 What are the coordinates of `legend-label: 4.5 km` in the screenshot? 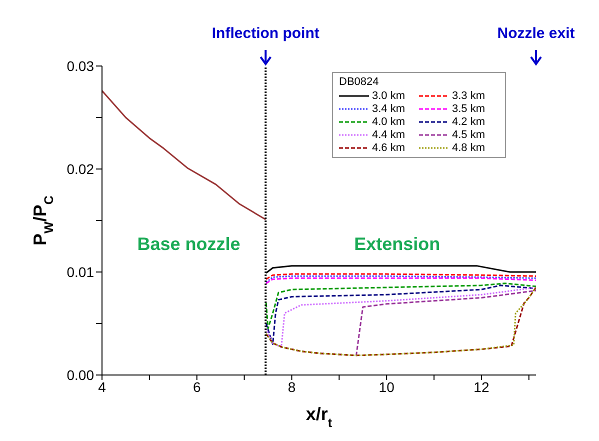 It's located at (469, 135).